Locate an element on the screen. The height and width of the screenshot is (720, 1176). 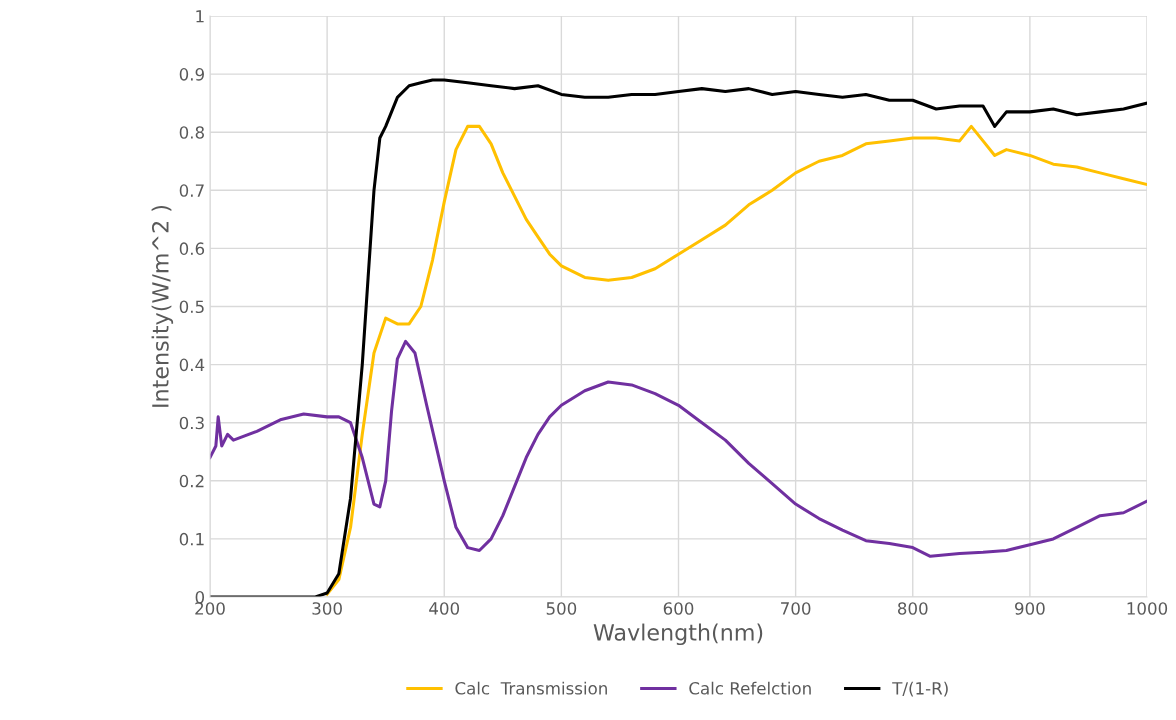
y-tick-label: 0.7 is located at coordinates (191, 190).